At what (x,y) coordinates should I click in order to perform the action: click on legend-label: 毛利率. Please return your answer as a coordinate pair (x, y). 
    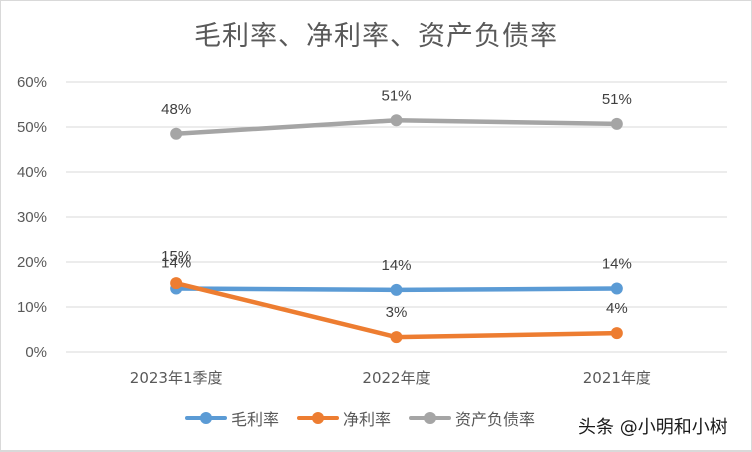
    Looking at the image, I should click on (255, 419).